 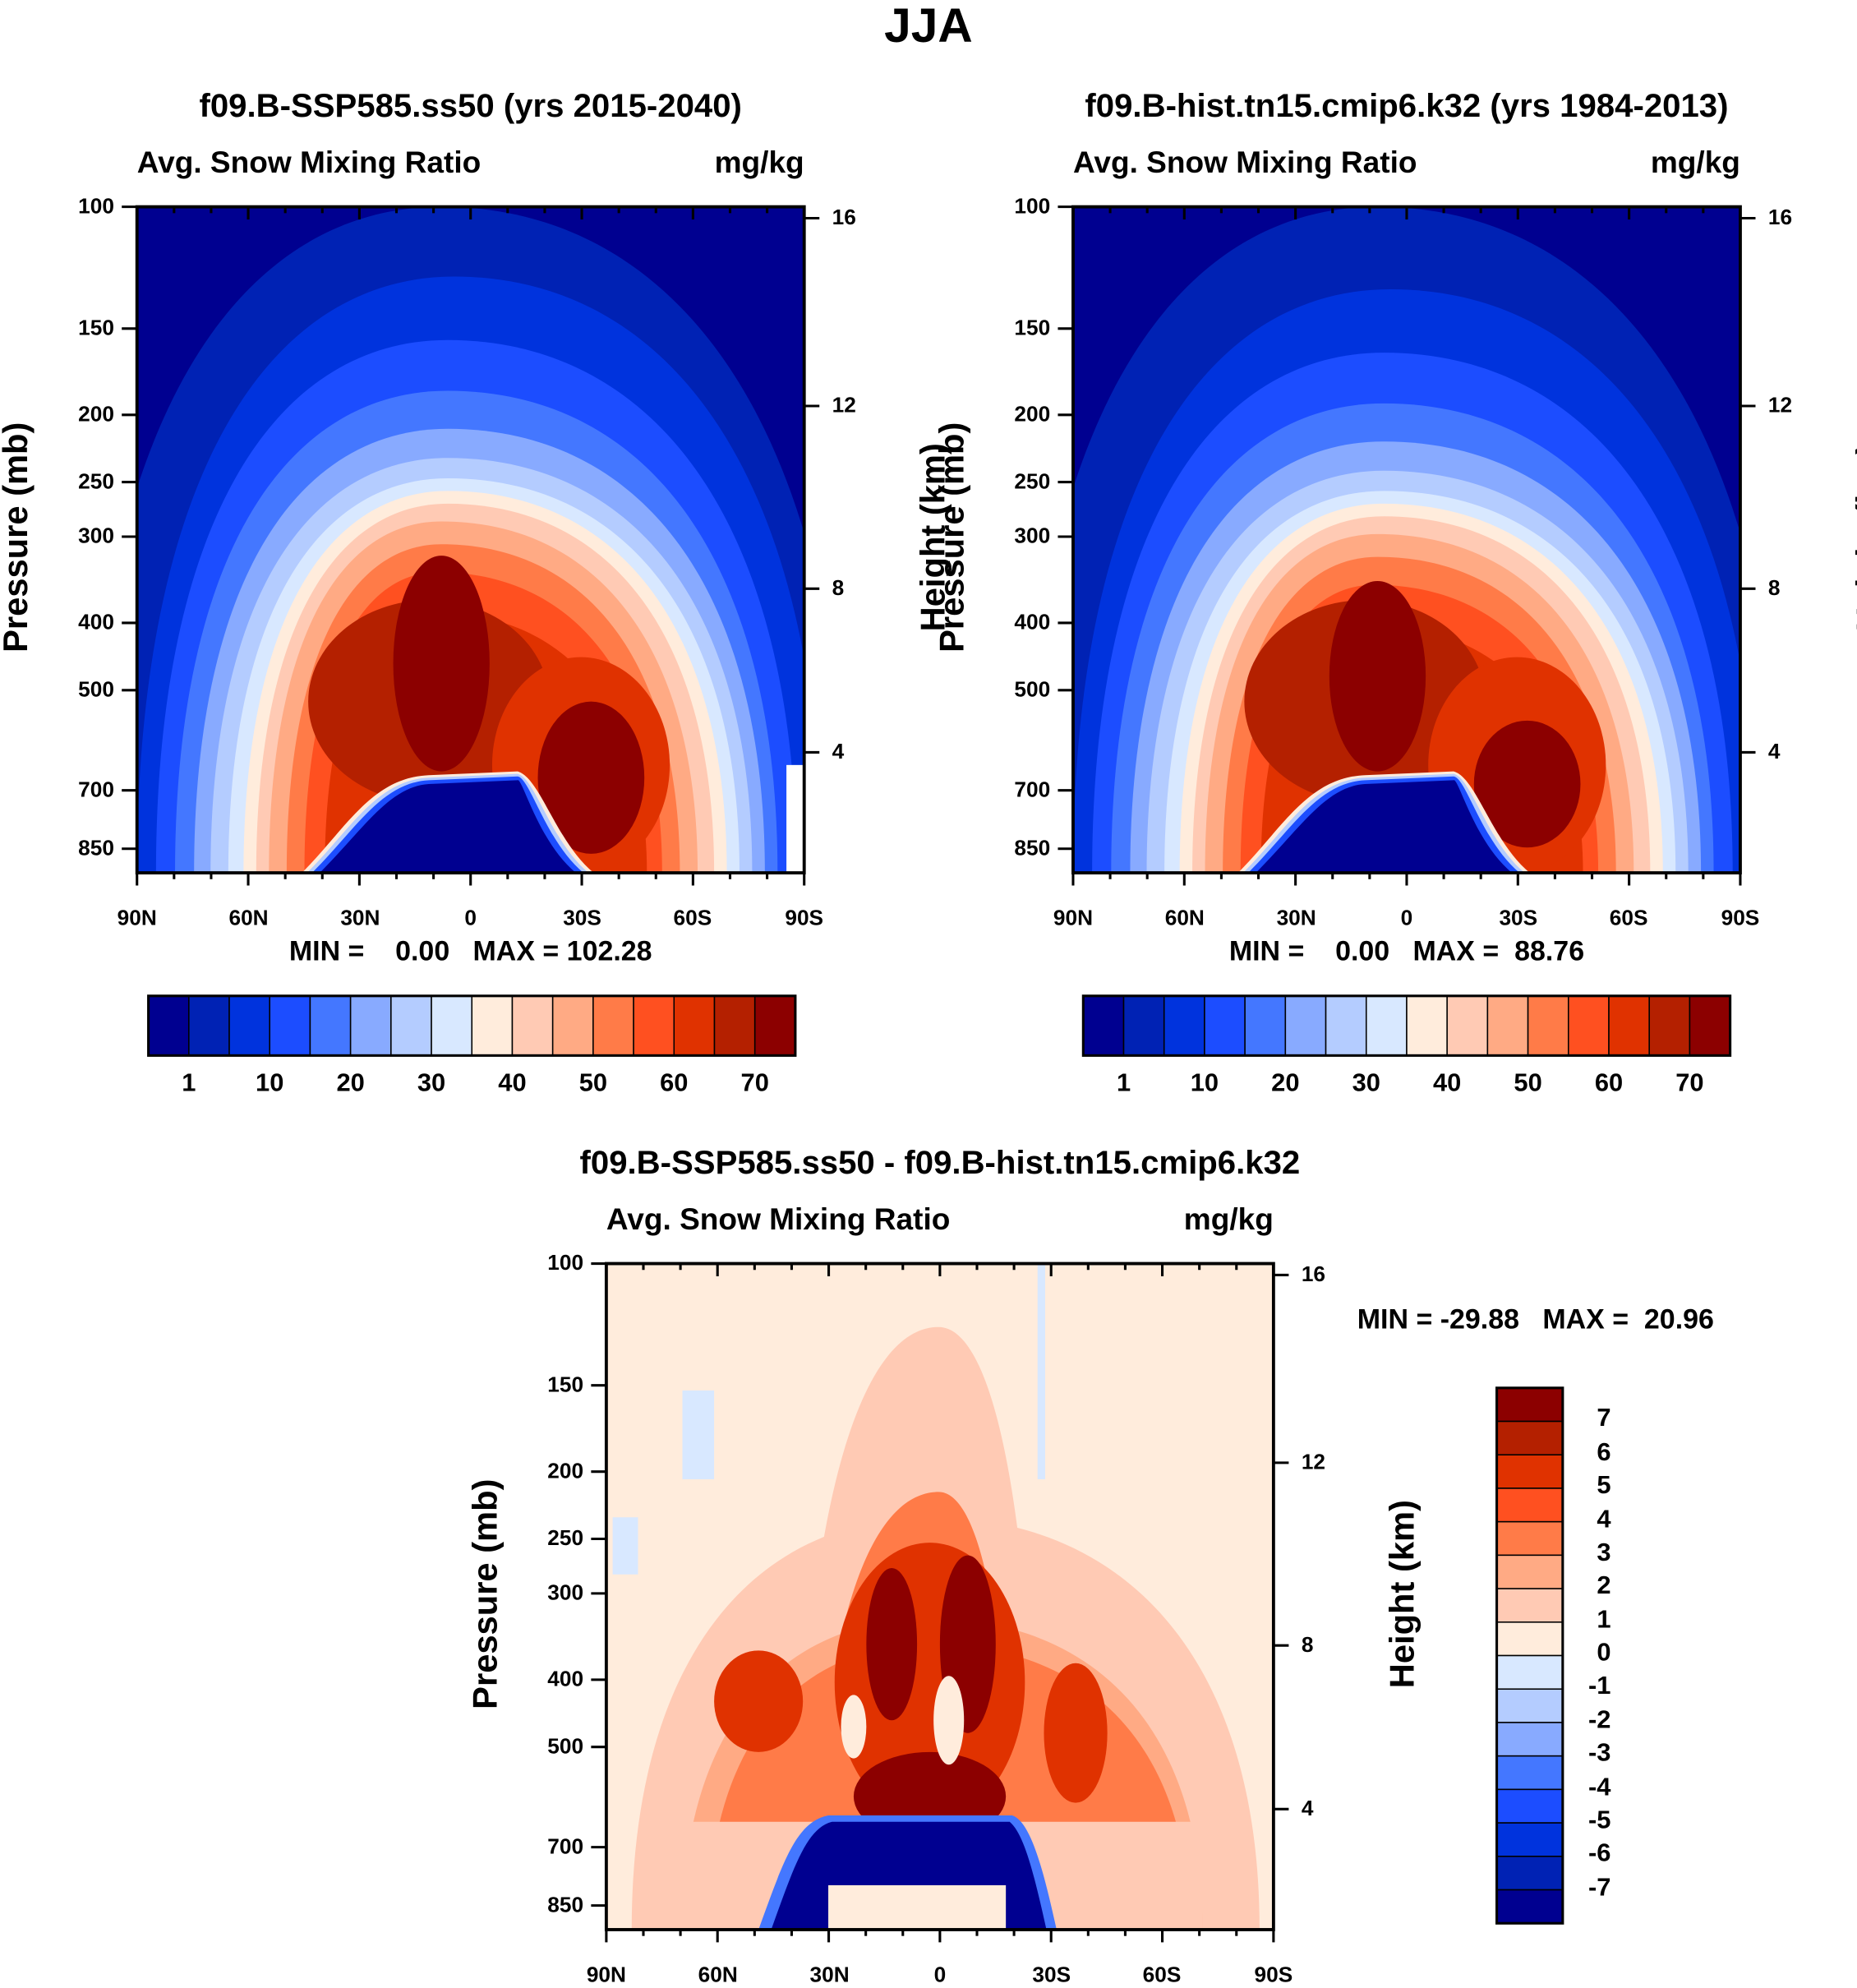 I want to click on units-label: mg/kg, so click(x=759, y=163).